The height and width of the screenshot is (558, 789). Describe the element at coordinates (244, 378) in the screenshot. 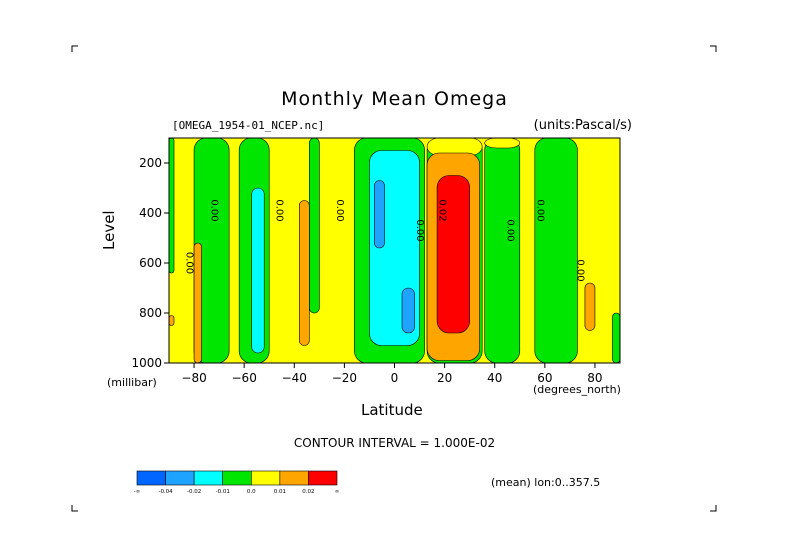

I see `x-tick-label: −60` at that location.